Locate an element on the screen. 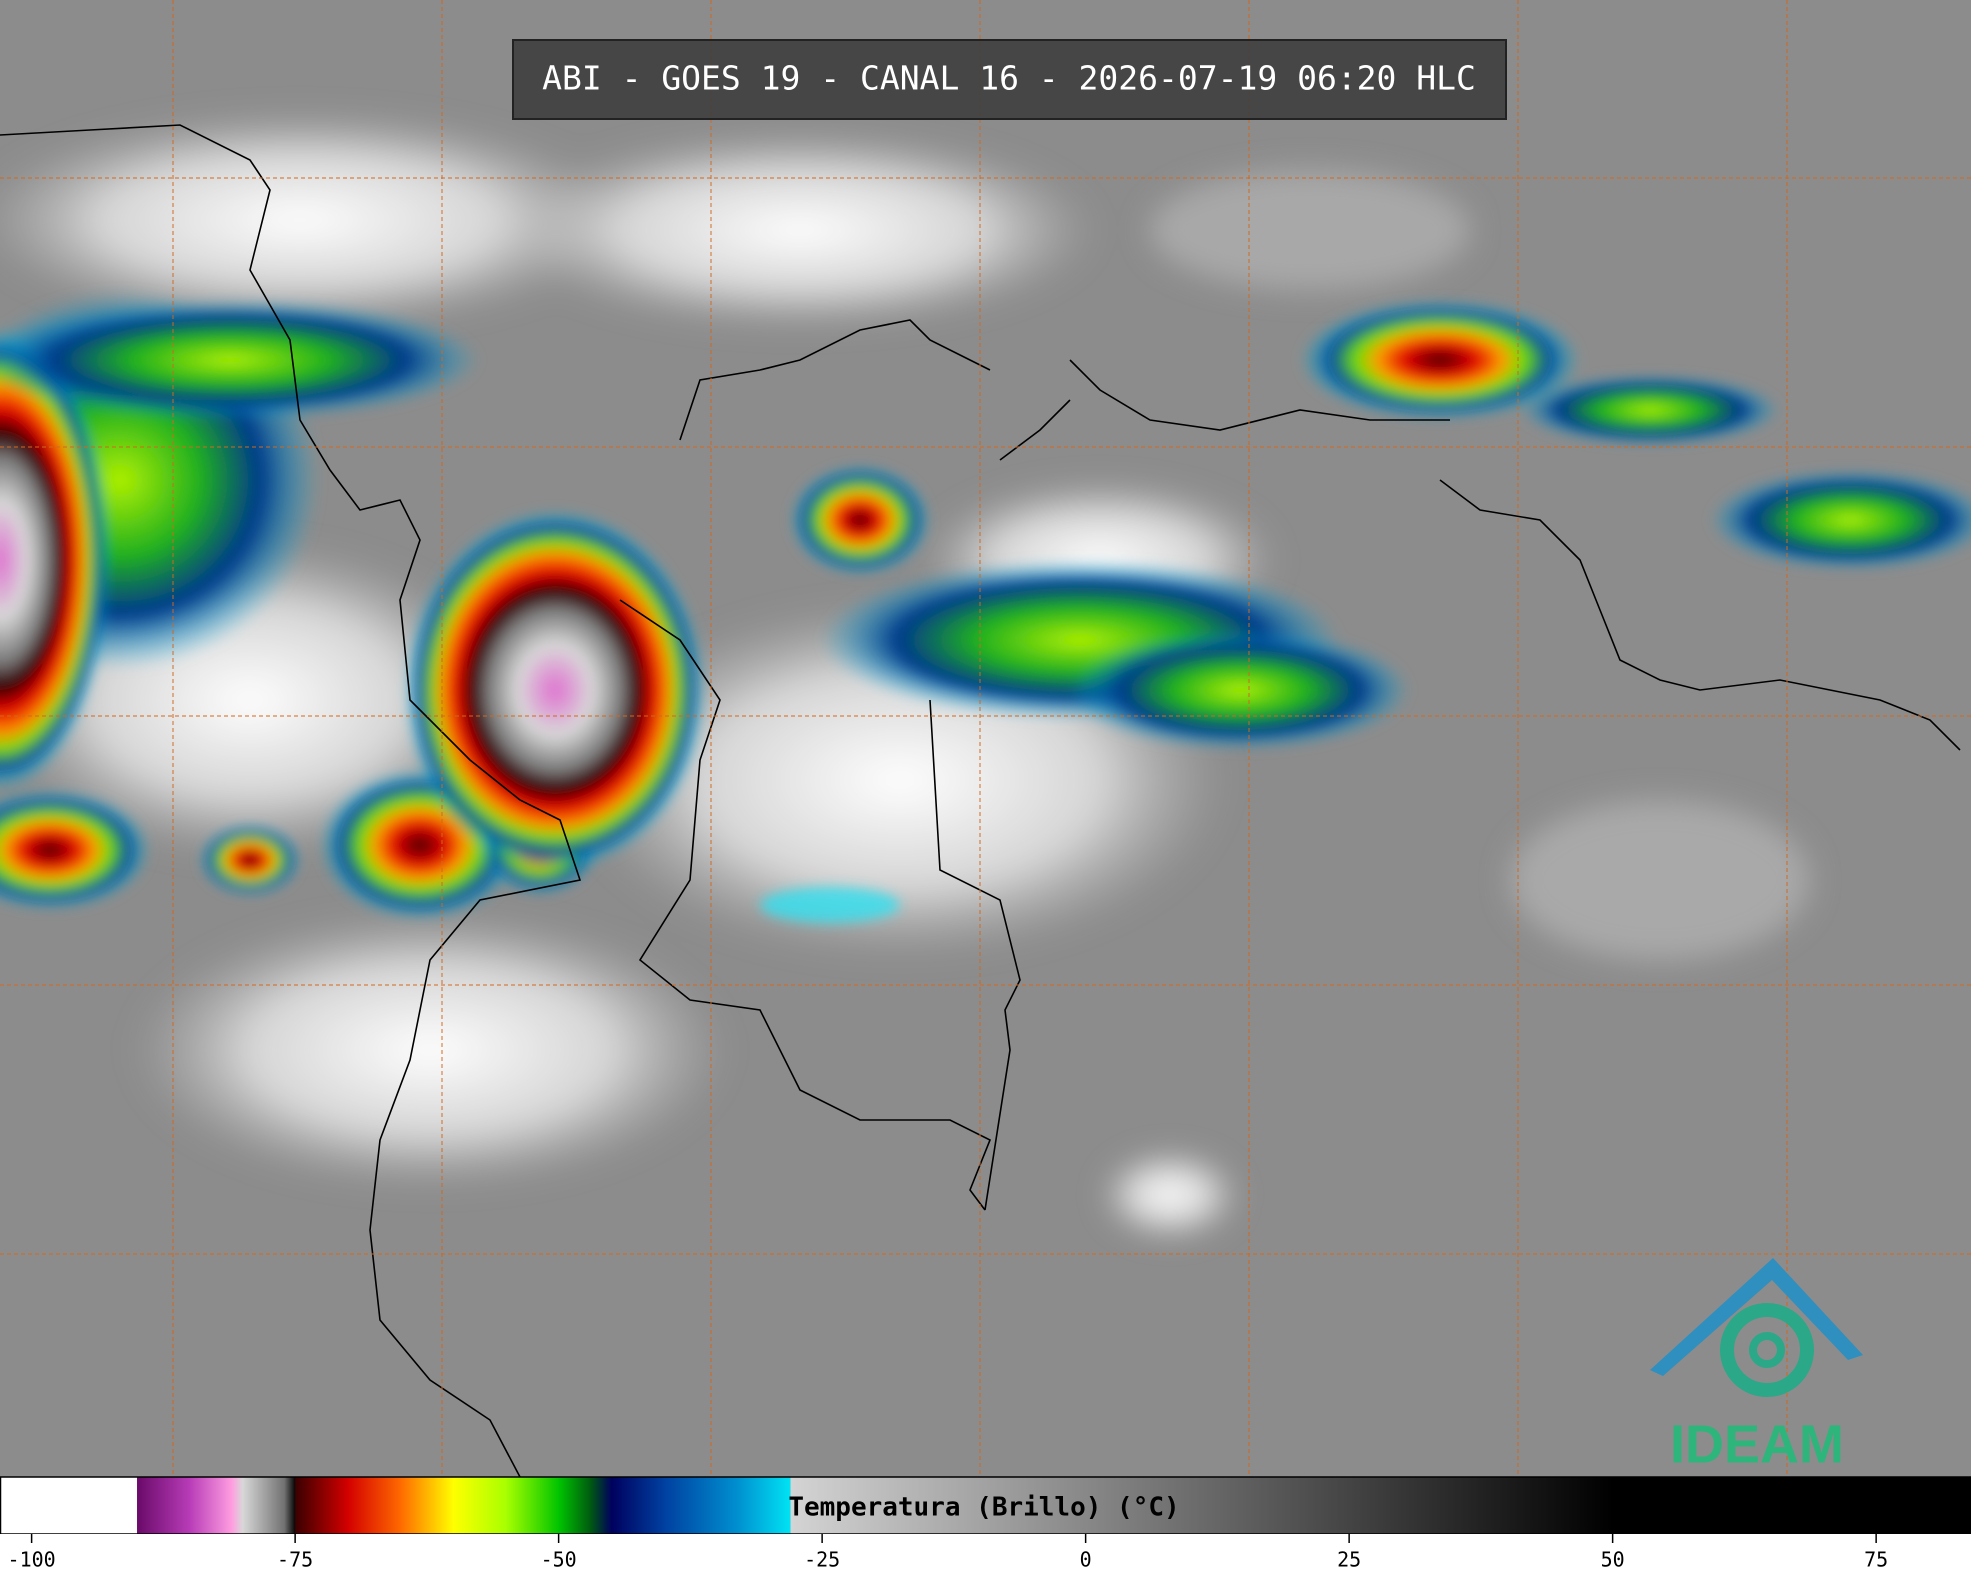  colorbar-label: Temperatura (Brillo) (°C) is located at coordinates (983, 1508).